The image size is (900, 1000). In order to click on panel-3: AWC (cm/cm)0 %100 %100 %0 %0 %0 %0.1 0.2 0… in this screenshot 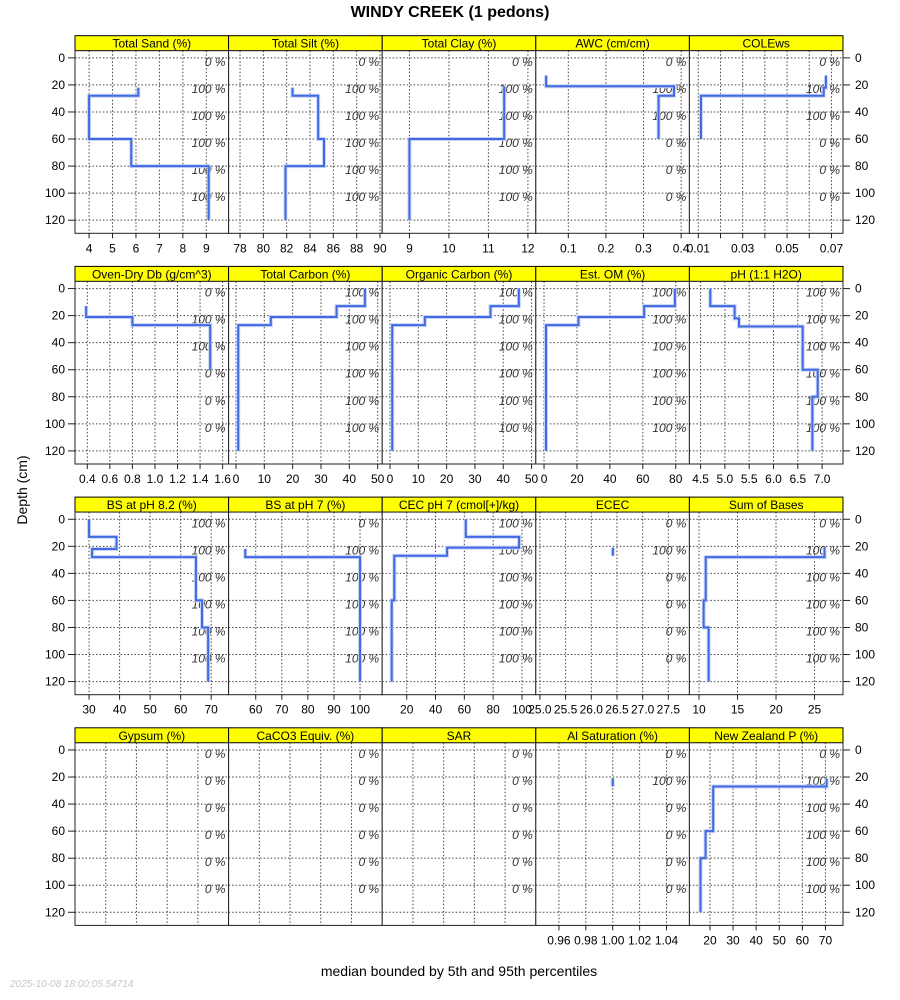, I will do `click(612, 145)`.